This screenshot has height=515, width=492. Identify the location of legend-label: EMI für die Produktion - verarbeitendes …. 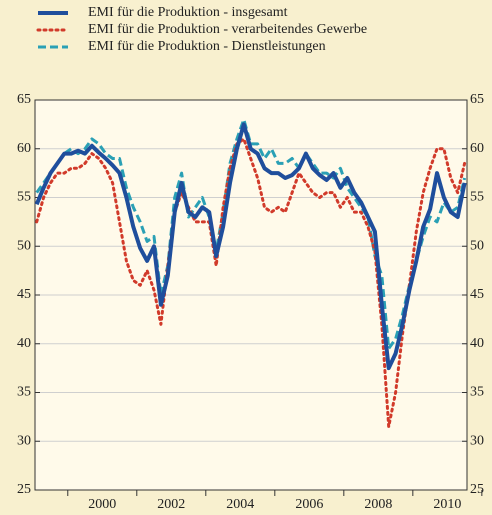
(227, 29).